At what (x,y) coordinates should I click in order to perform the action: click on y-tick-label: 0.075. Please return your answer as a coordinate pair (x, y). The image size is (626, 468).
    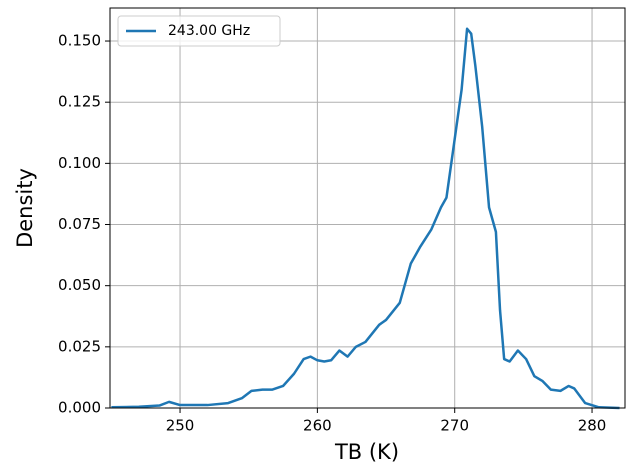
    Looking at the image, I should click on (79, 224).